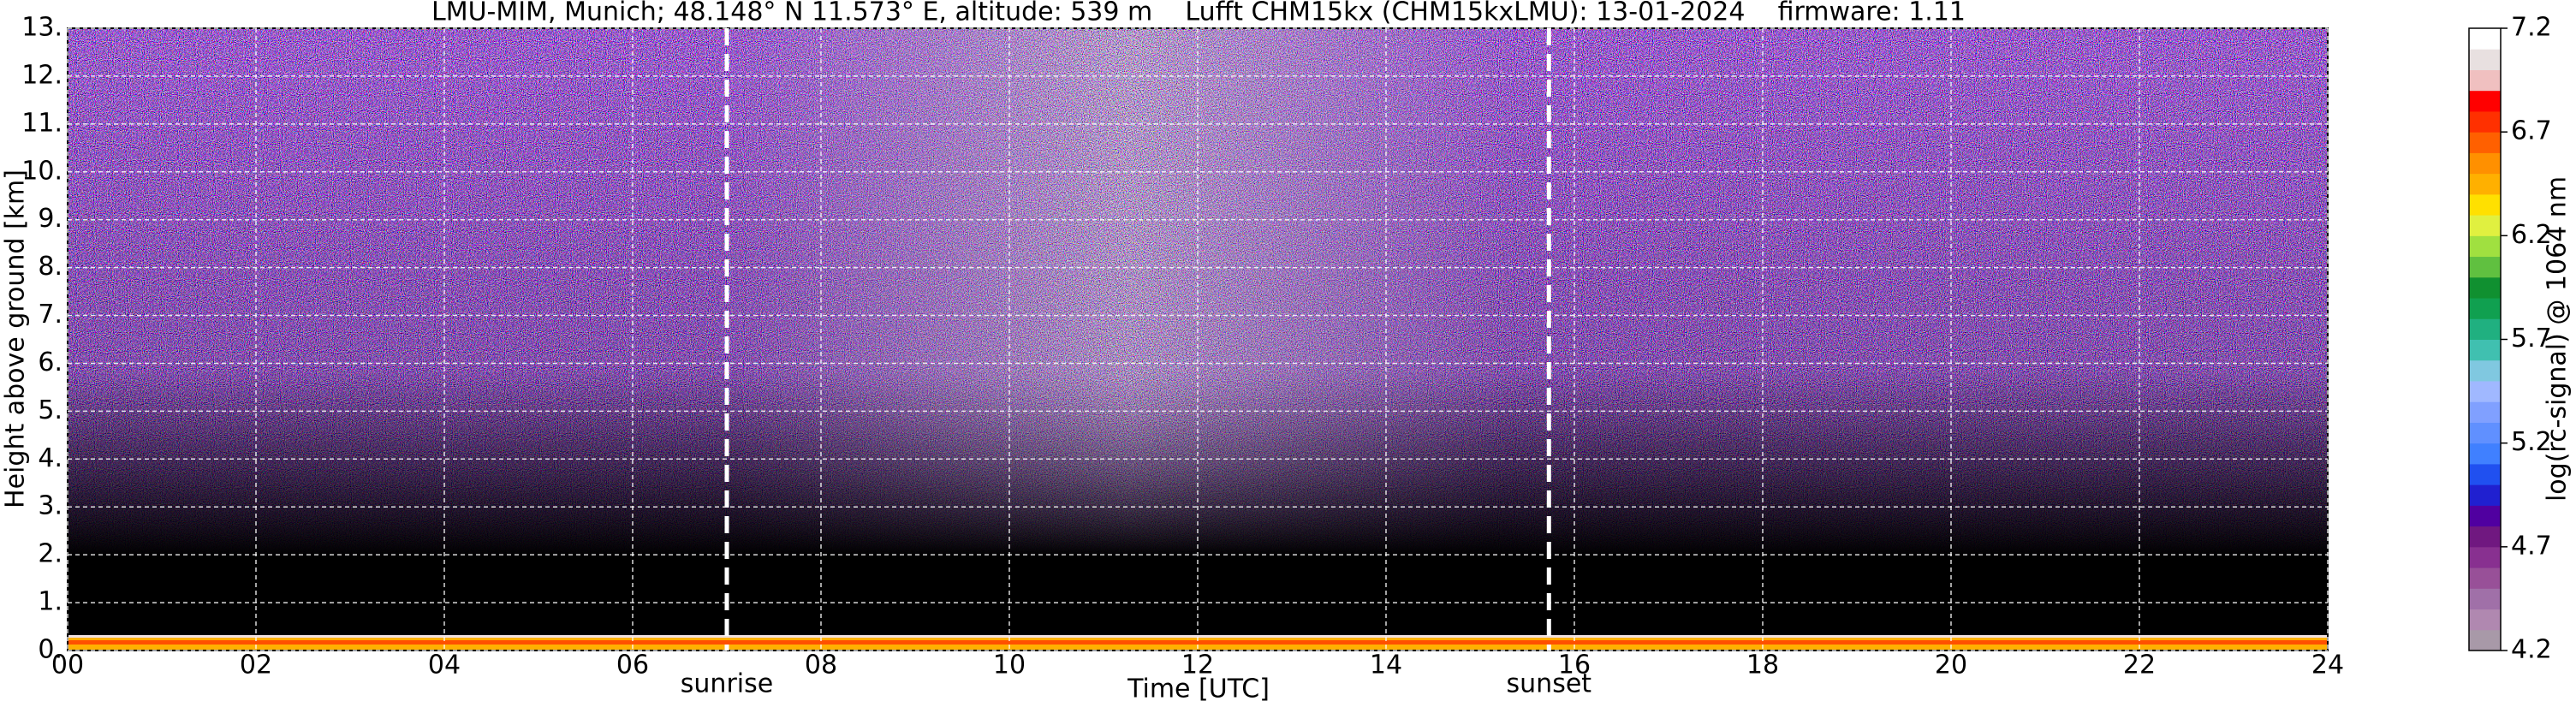  I want to click on x-tick-label: 04, so click(445, 665).